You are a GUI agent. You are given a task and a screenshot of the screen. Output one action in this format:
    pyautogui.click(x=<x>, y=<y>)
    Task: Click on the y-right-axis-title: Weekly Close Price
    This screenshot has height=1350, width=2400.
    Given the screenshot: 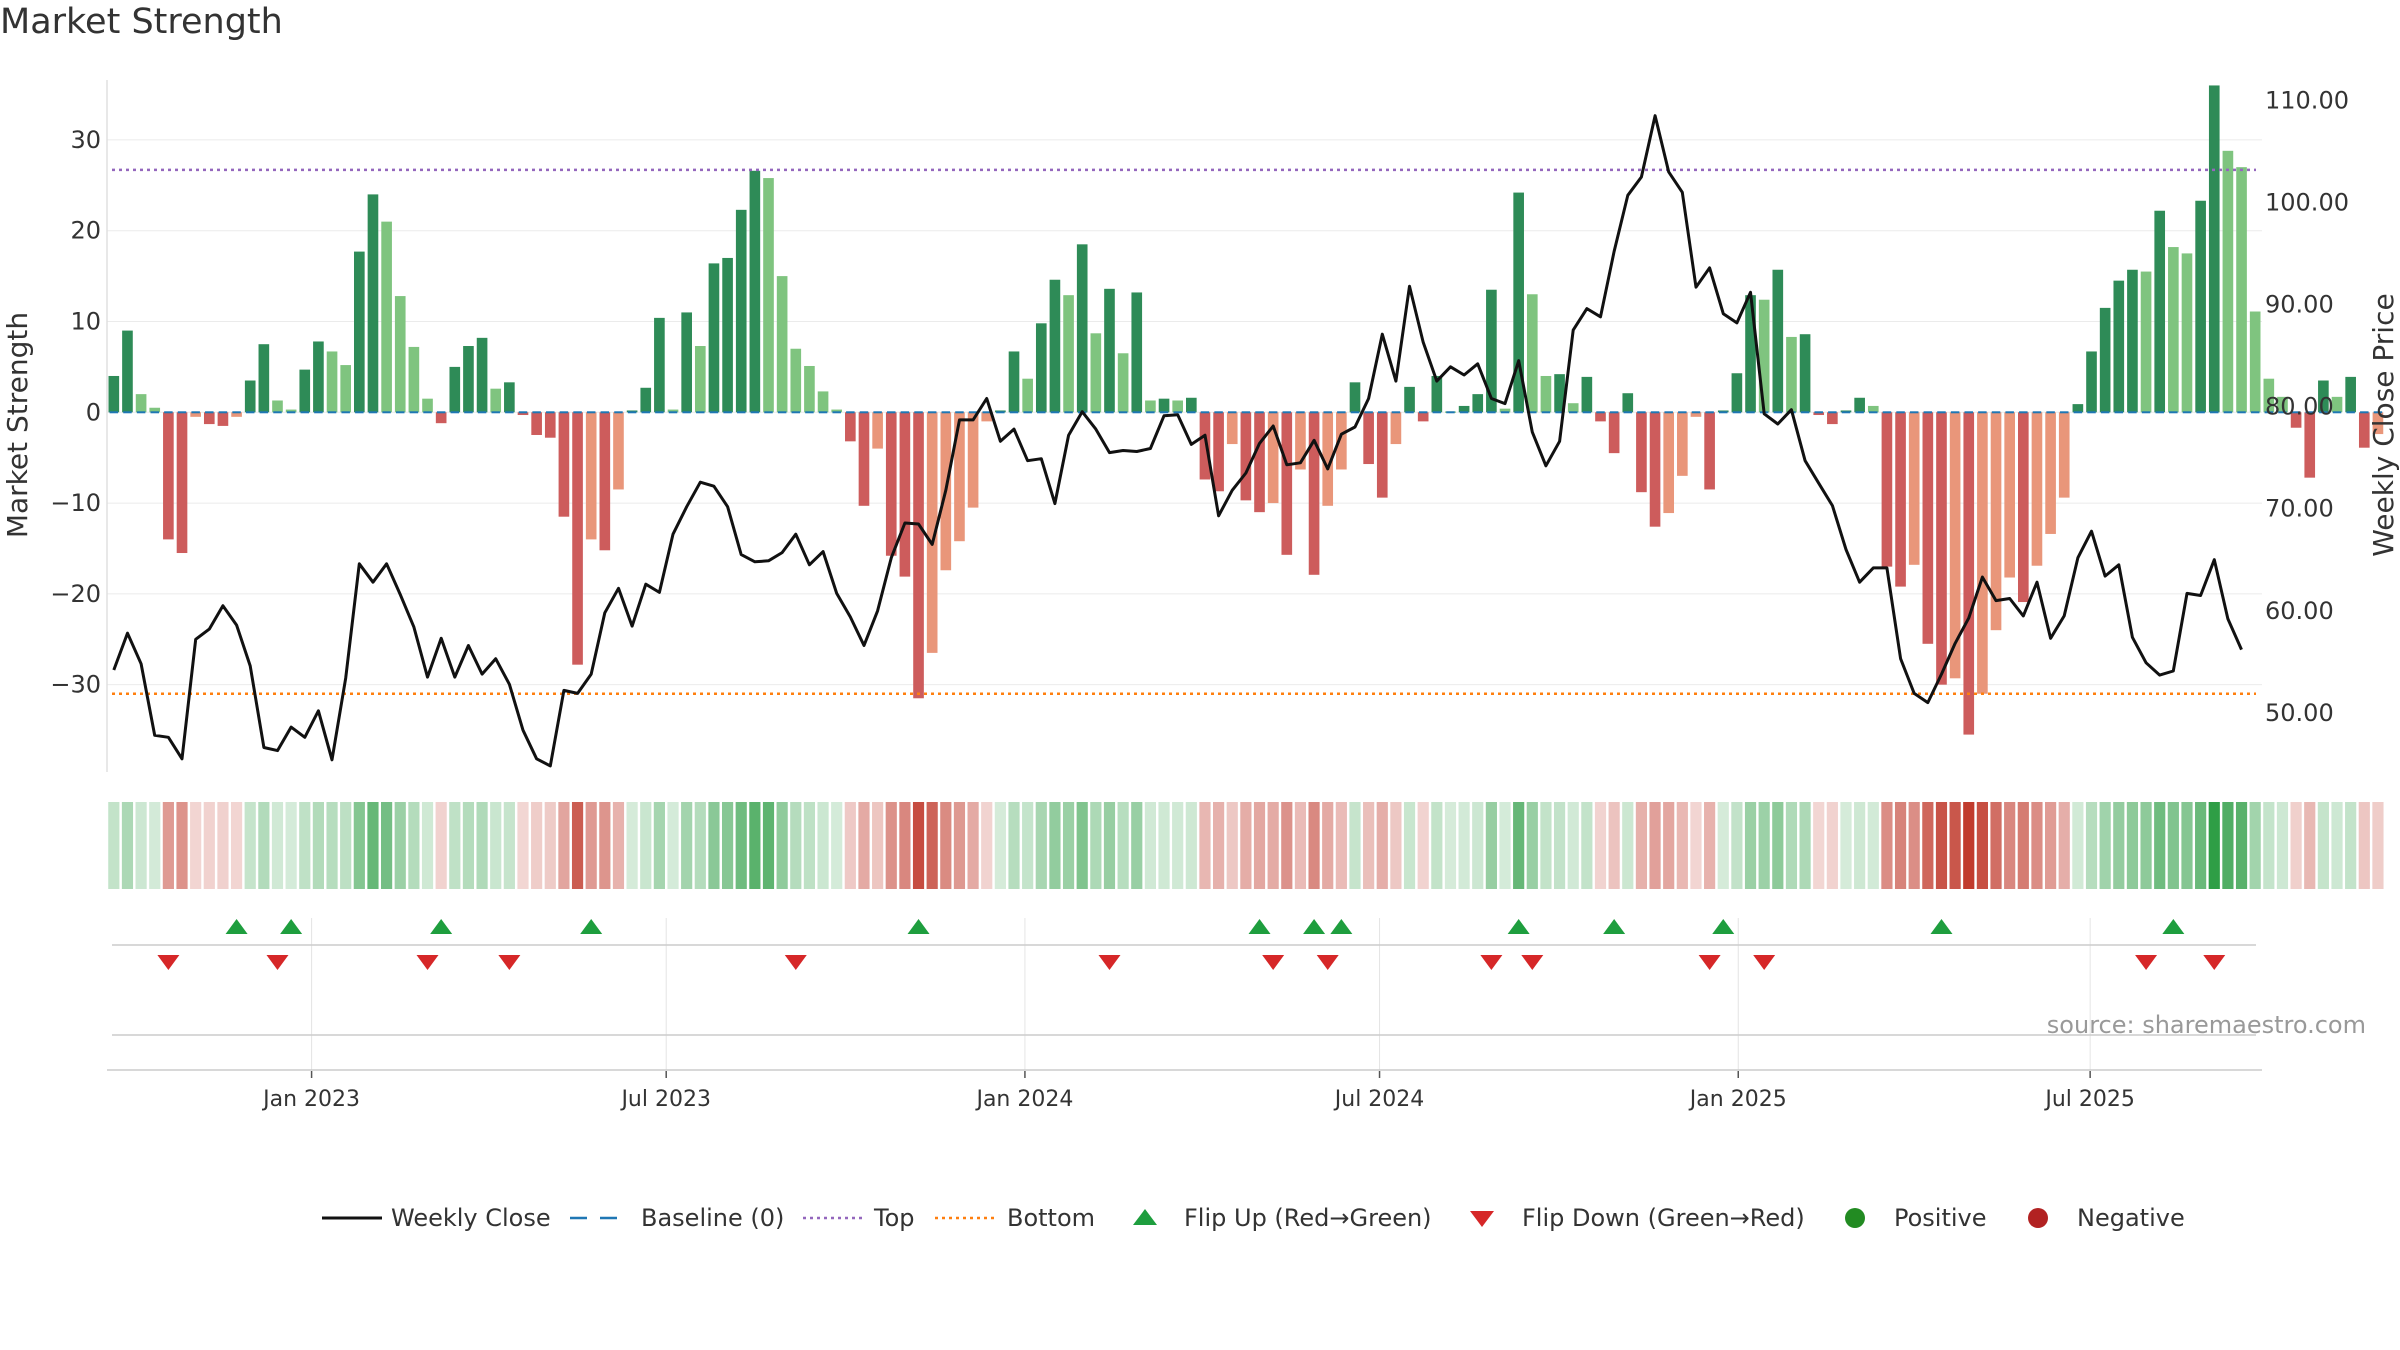 What is the action you would take?
    pyautogui.click(x=2383, y=424)
    